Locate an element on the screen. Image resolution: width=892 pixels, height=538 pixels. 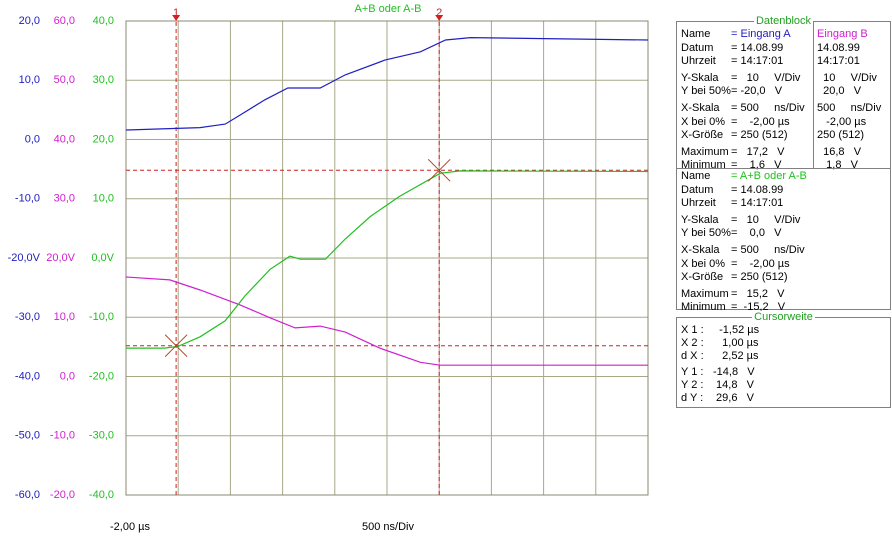
field-label: Maximum is located at coordinates (705, 151).